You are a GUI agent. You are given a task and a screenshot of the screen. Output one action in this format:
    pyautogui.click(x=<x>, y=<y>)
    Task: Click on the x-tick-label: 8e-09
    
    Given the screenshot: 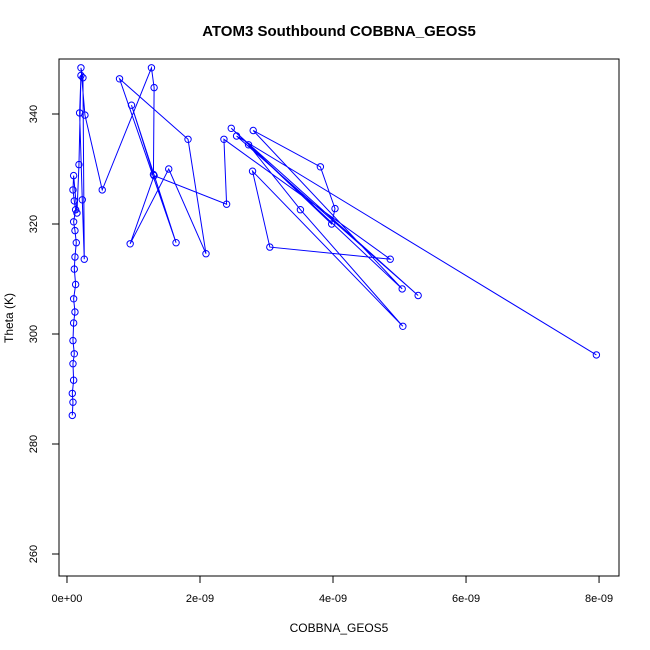 What is the action you would take?
    pyautogui.click(x=599, y=599)
    